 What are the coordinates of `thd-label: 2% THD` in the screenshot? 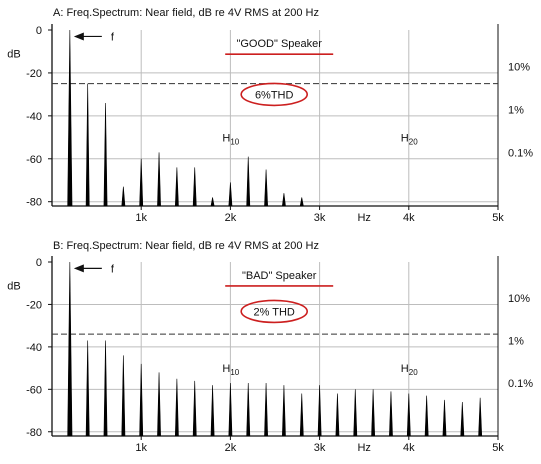 It's located at (274, 312).